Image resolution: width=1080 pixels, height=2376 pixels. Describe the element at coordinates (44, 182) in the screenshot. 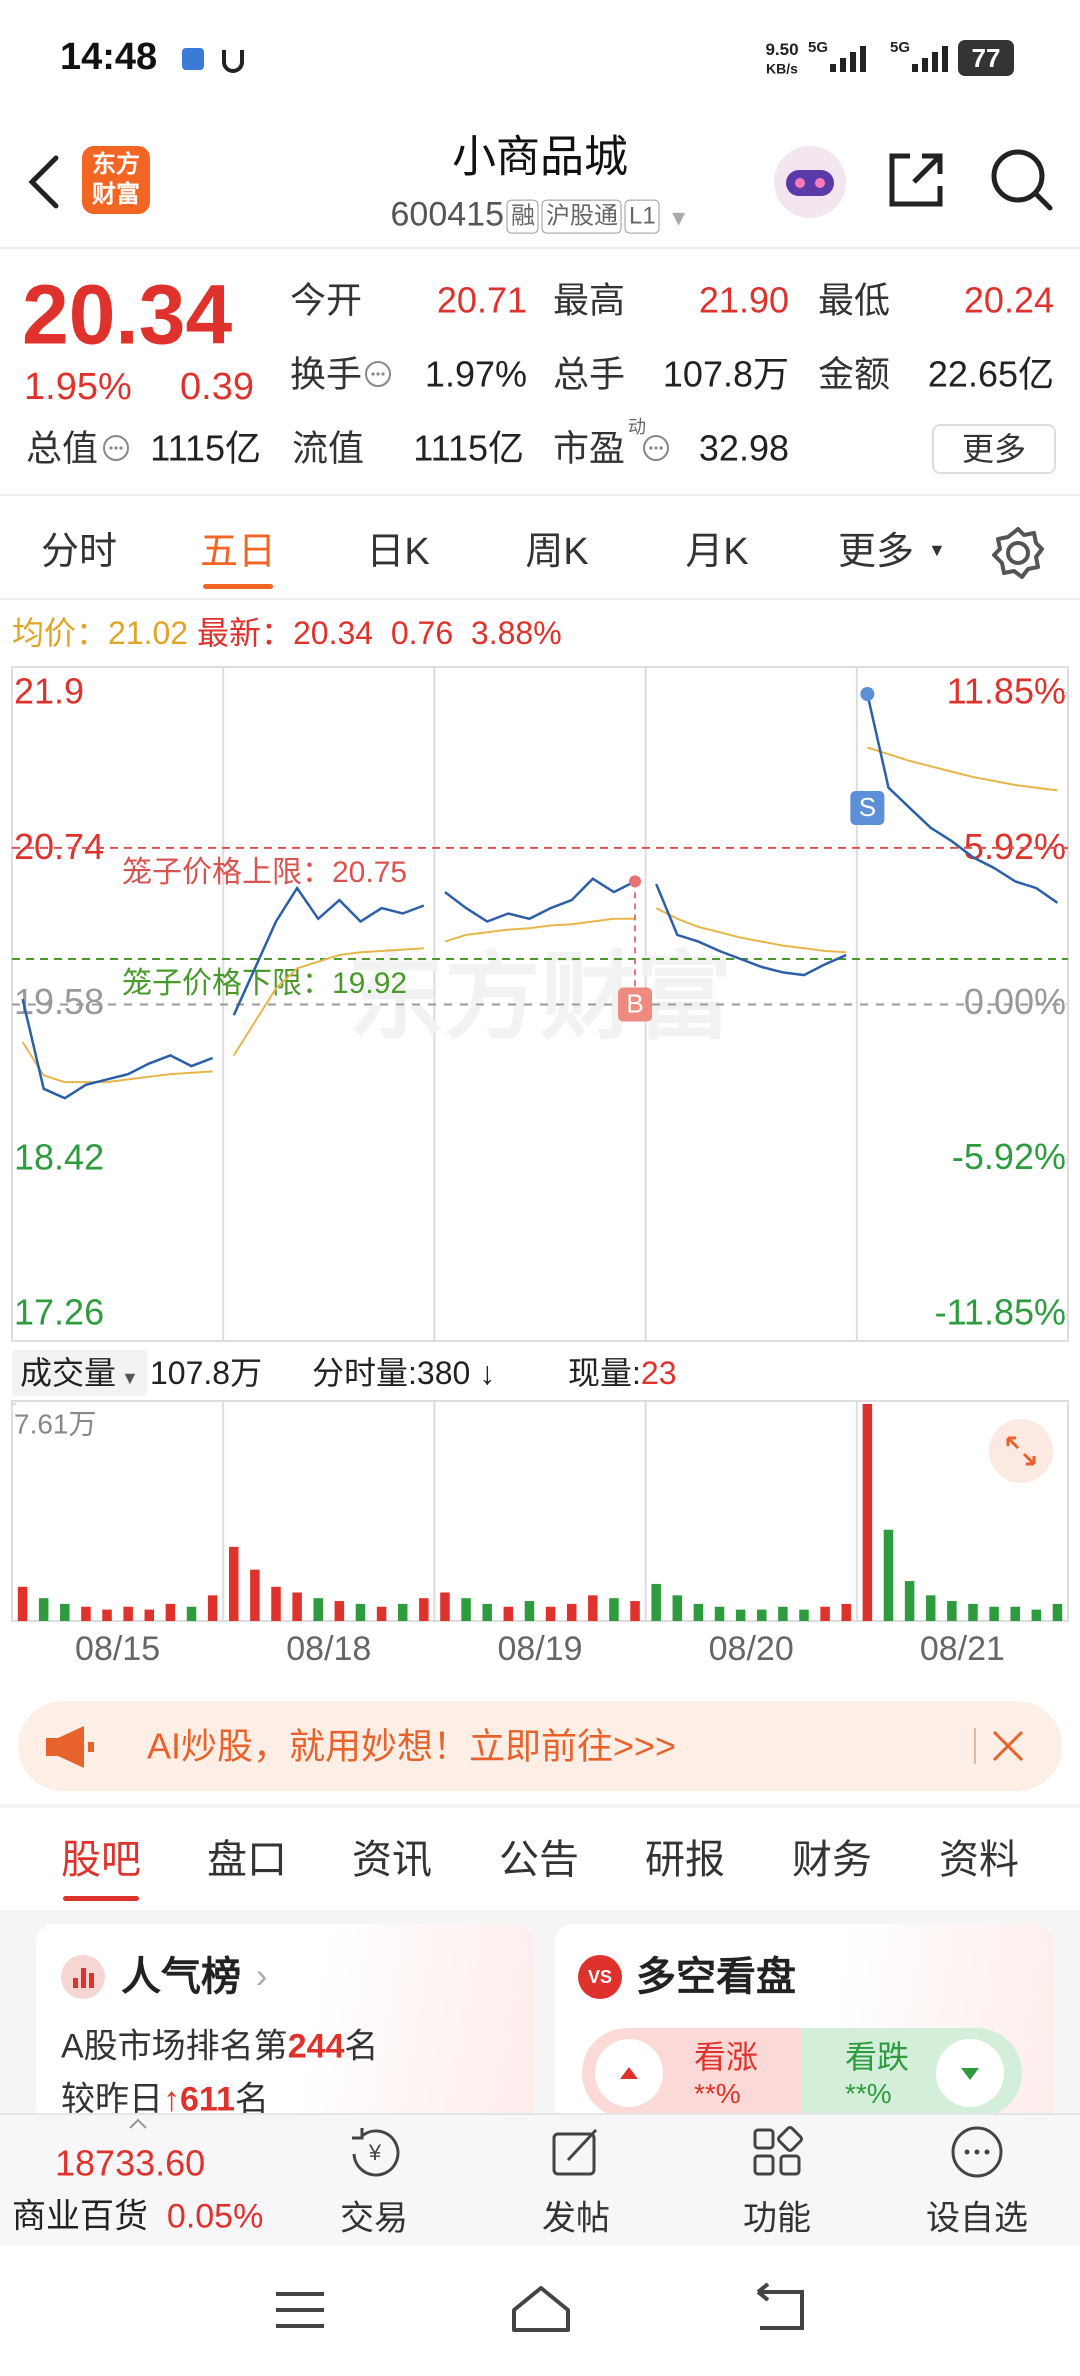

I see `back-button` at that location.